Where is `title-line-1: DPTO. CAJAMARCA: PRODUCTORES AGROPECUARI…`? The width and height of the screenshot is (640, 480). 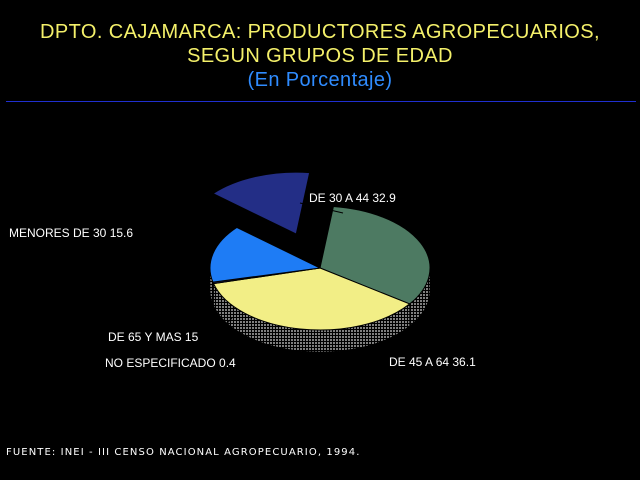 title-line-1: DPTO. CAJAMARCA: PRODUCTORES AGROPECUARI… is located at coordinates (320, 32).